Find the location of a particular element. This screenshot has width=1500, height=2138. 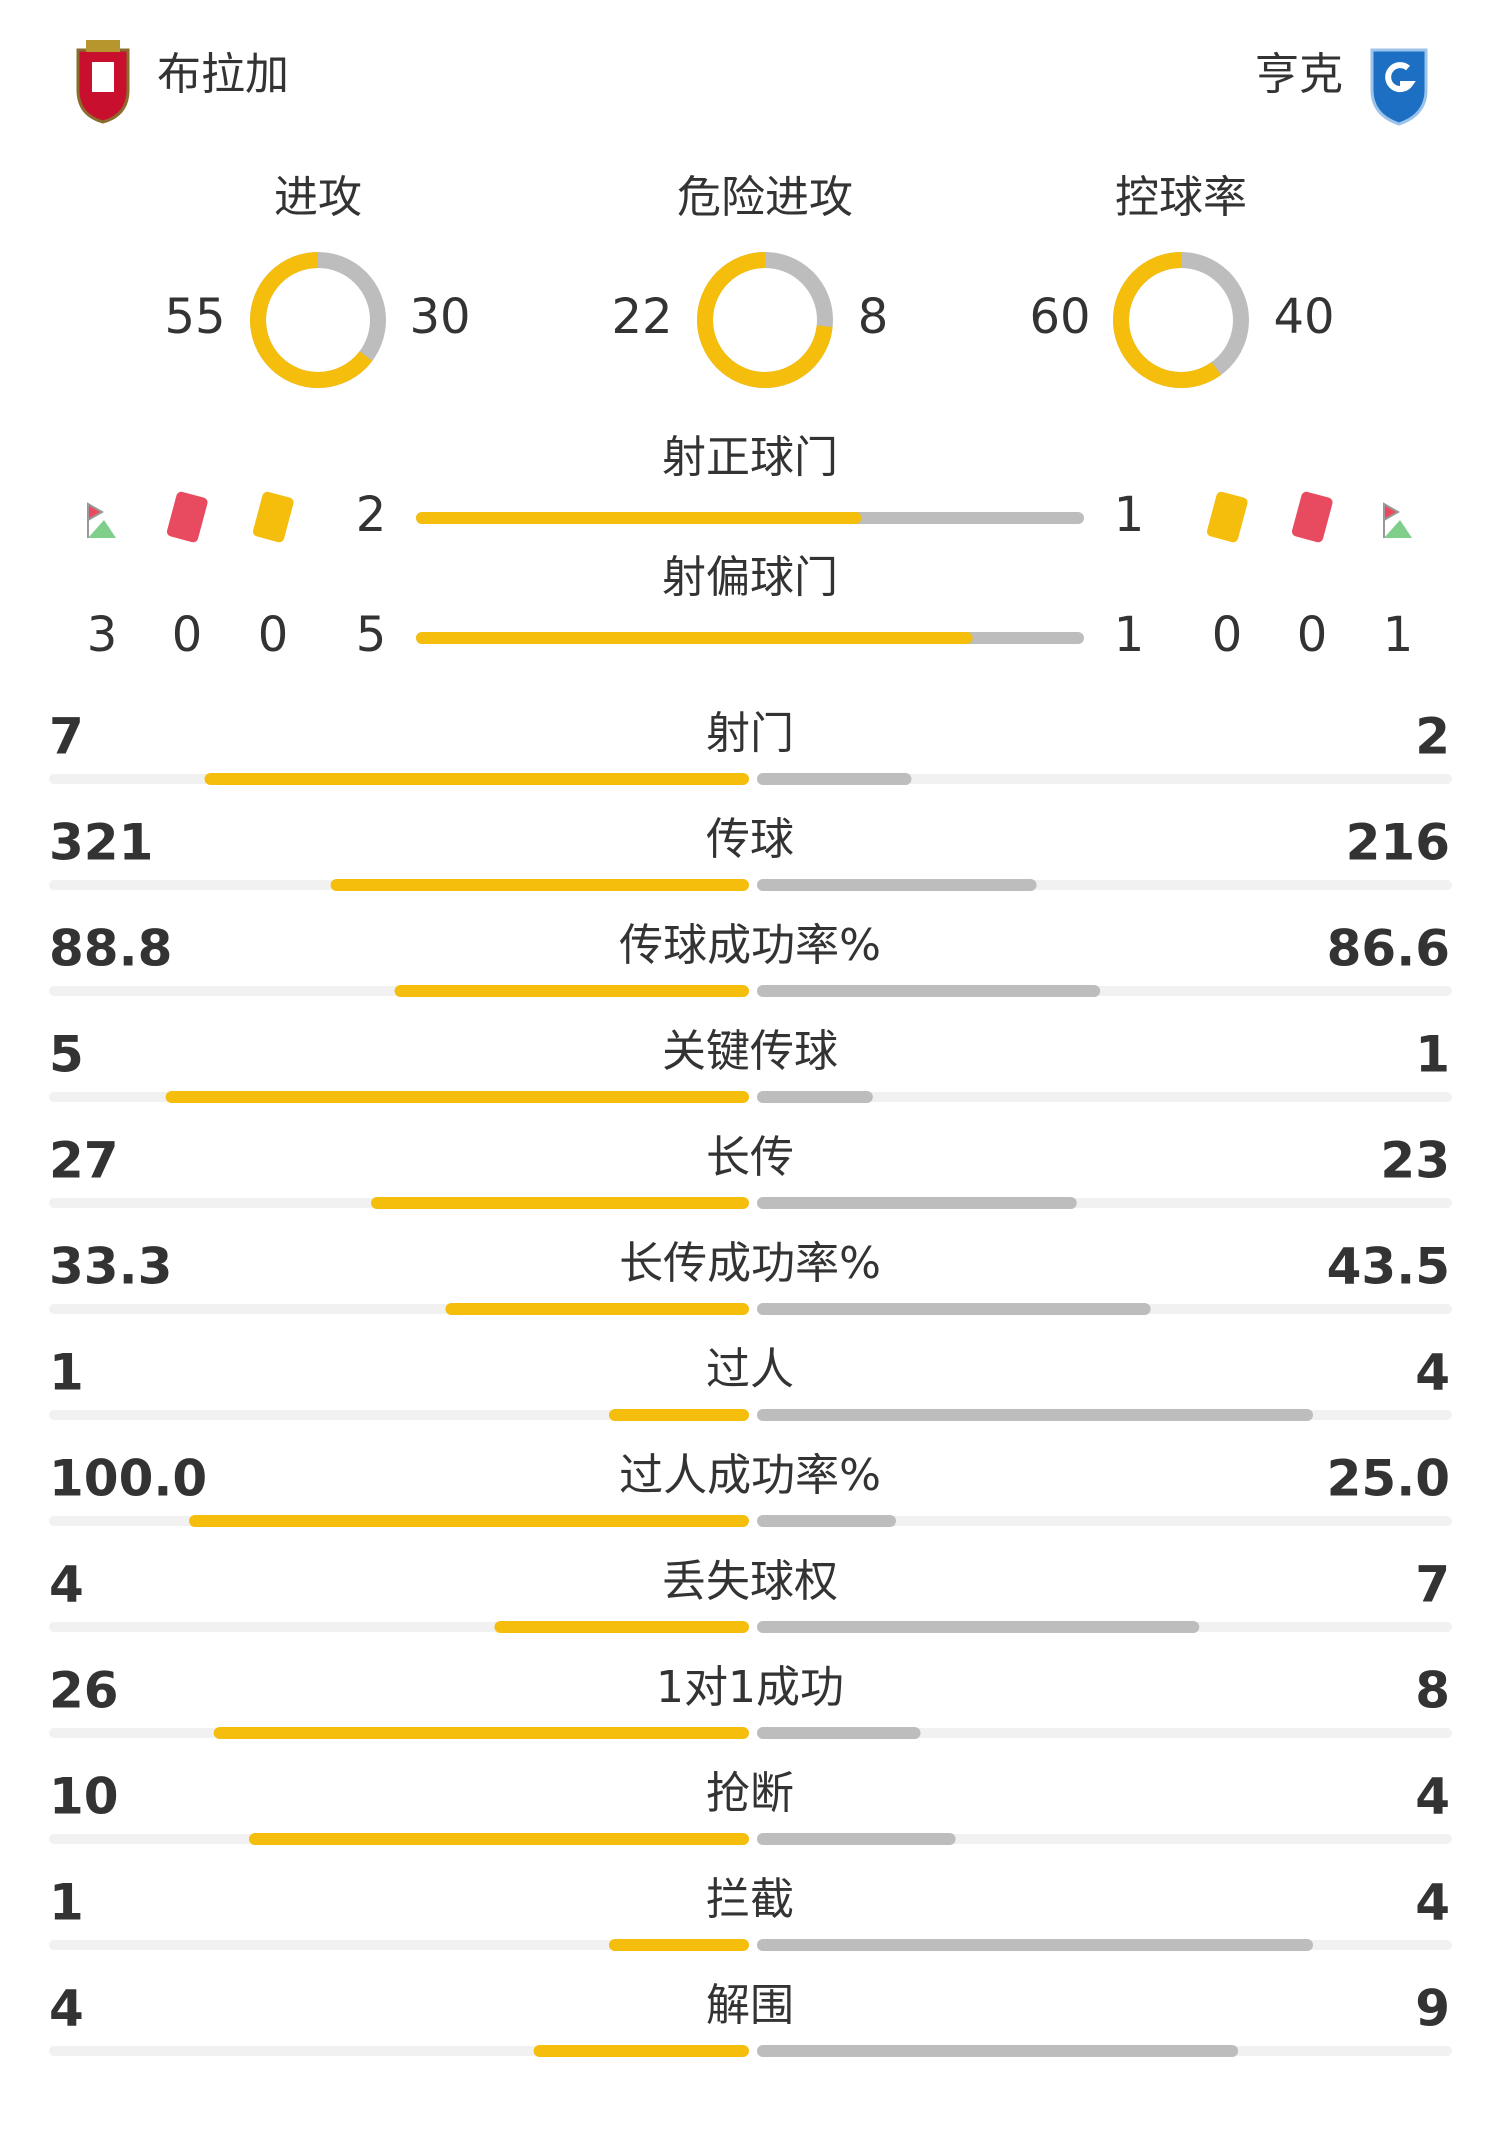

ring-away: 30 is located at coordinates (439, 317).